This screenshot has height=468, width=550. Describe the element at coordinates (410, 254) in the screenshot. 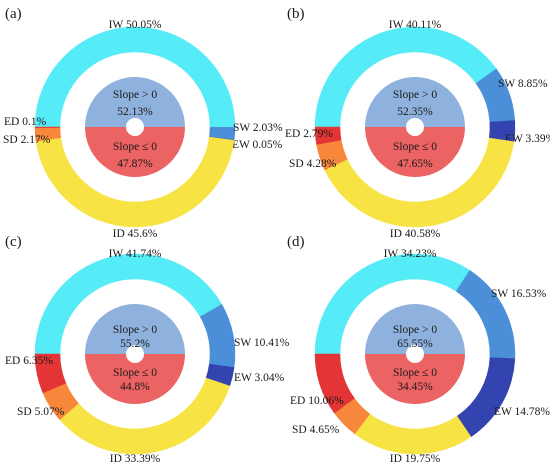

I see `outer-label-iw: IW 34.23%` at that location.